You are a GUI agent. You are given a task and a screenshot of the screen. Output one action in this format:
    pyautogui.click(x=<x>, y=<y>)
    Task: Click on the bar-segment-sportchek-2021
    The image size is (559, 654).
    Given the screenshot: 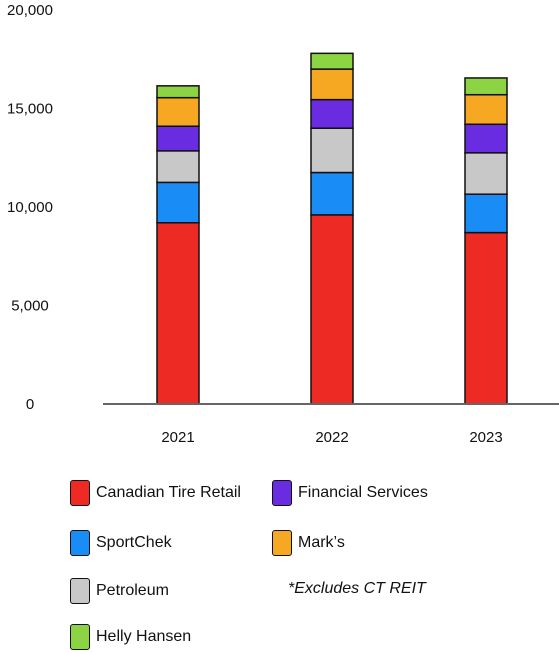 What is the action you would take?
    pyautogui.click(x=178, y=202)
    